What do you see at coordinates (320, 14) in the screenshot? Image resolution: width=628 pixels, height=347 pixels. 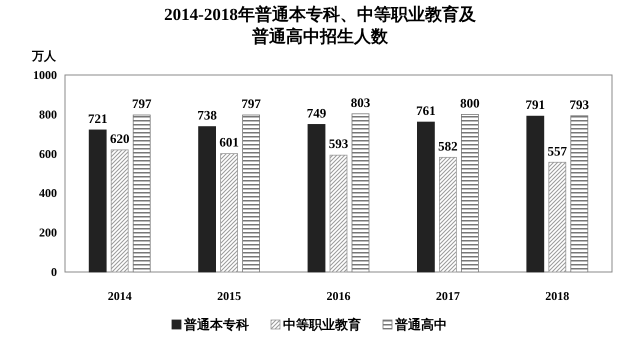 I see `chart-title: 2014-2018年普通本专科、中等职业教育及` at bounding box center [320, 14].